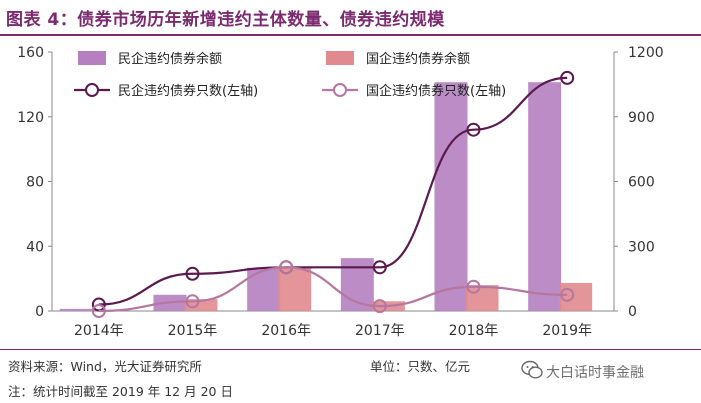 This screenshot has height=403, width=701. I want to click on legend-private-bar-label: 民企违约债券余额, so click(170, 59).